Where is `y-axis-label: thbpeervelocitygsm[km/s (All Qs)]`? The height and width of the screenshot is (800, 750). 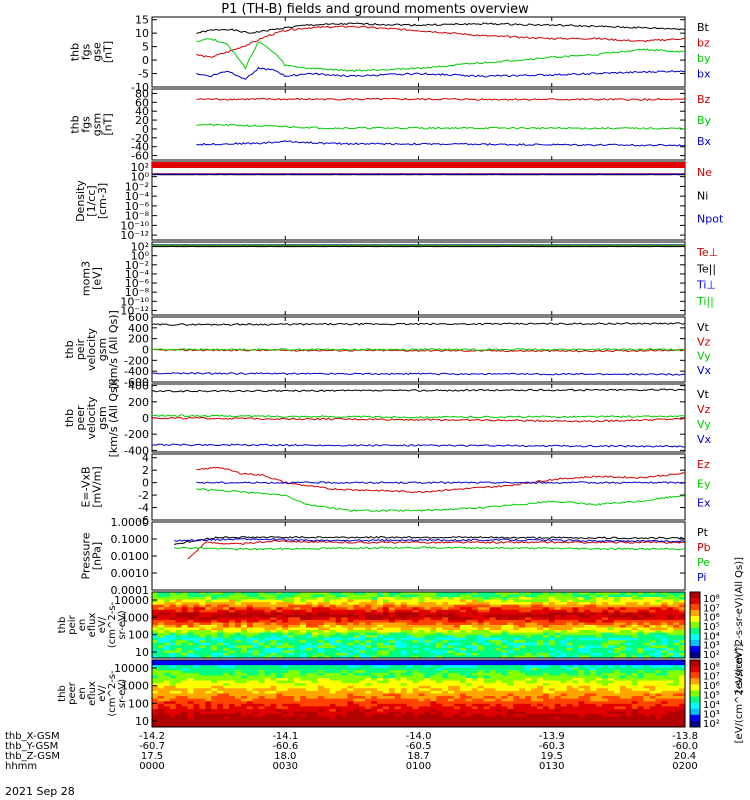 y-axis-label: thbpeervelocitygsm[km/s (All Qs)] is located at coordinates (91, 418).